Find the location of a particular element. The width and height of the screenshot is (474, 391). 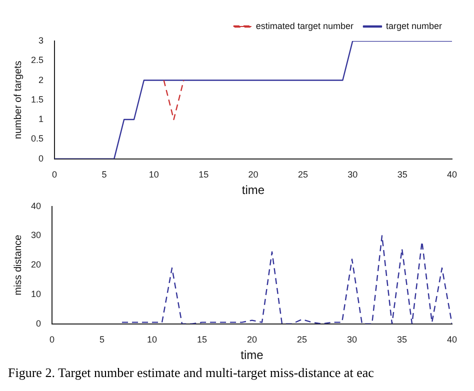

y-tick-label: 10 is located at coordinates (36, 293).